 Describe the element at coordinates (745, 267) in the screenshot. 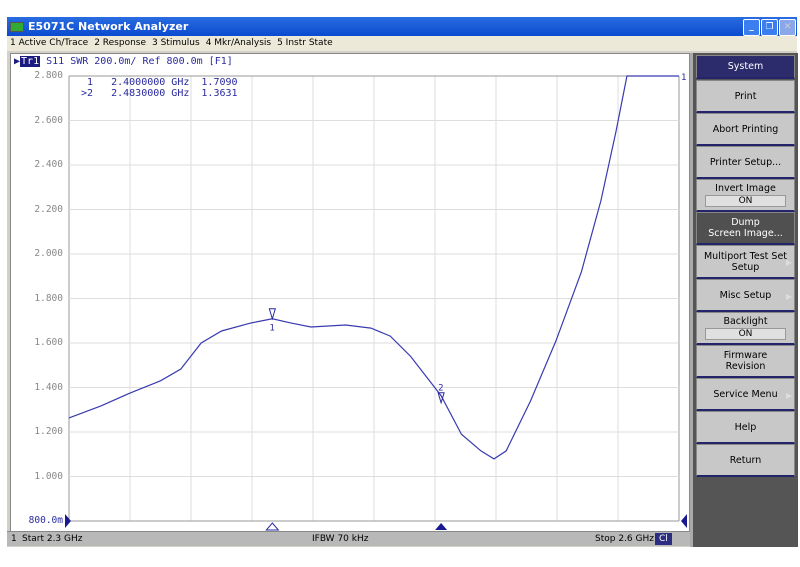

I see `softkey-label: Setup` at that location.